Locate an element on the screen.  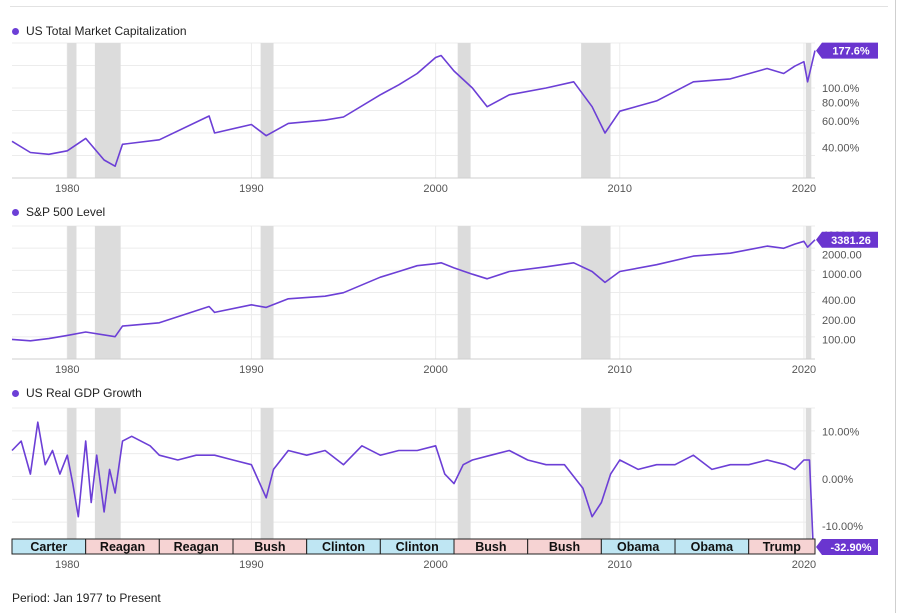
panel-2-title-text: S&P 500 Level is located at coordinates (66, 212).